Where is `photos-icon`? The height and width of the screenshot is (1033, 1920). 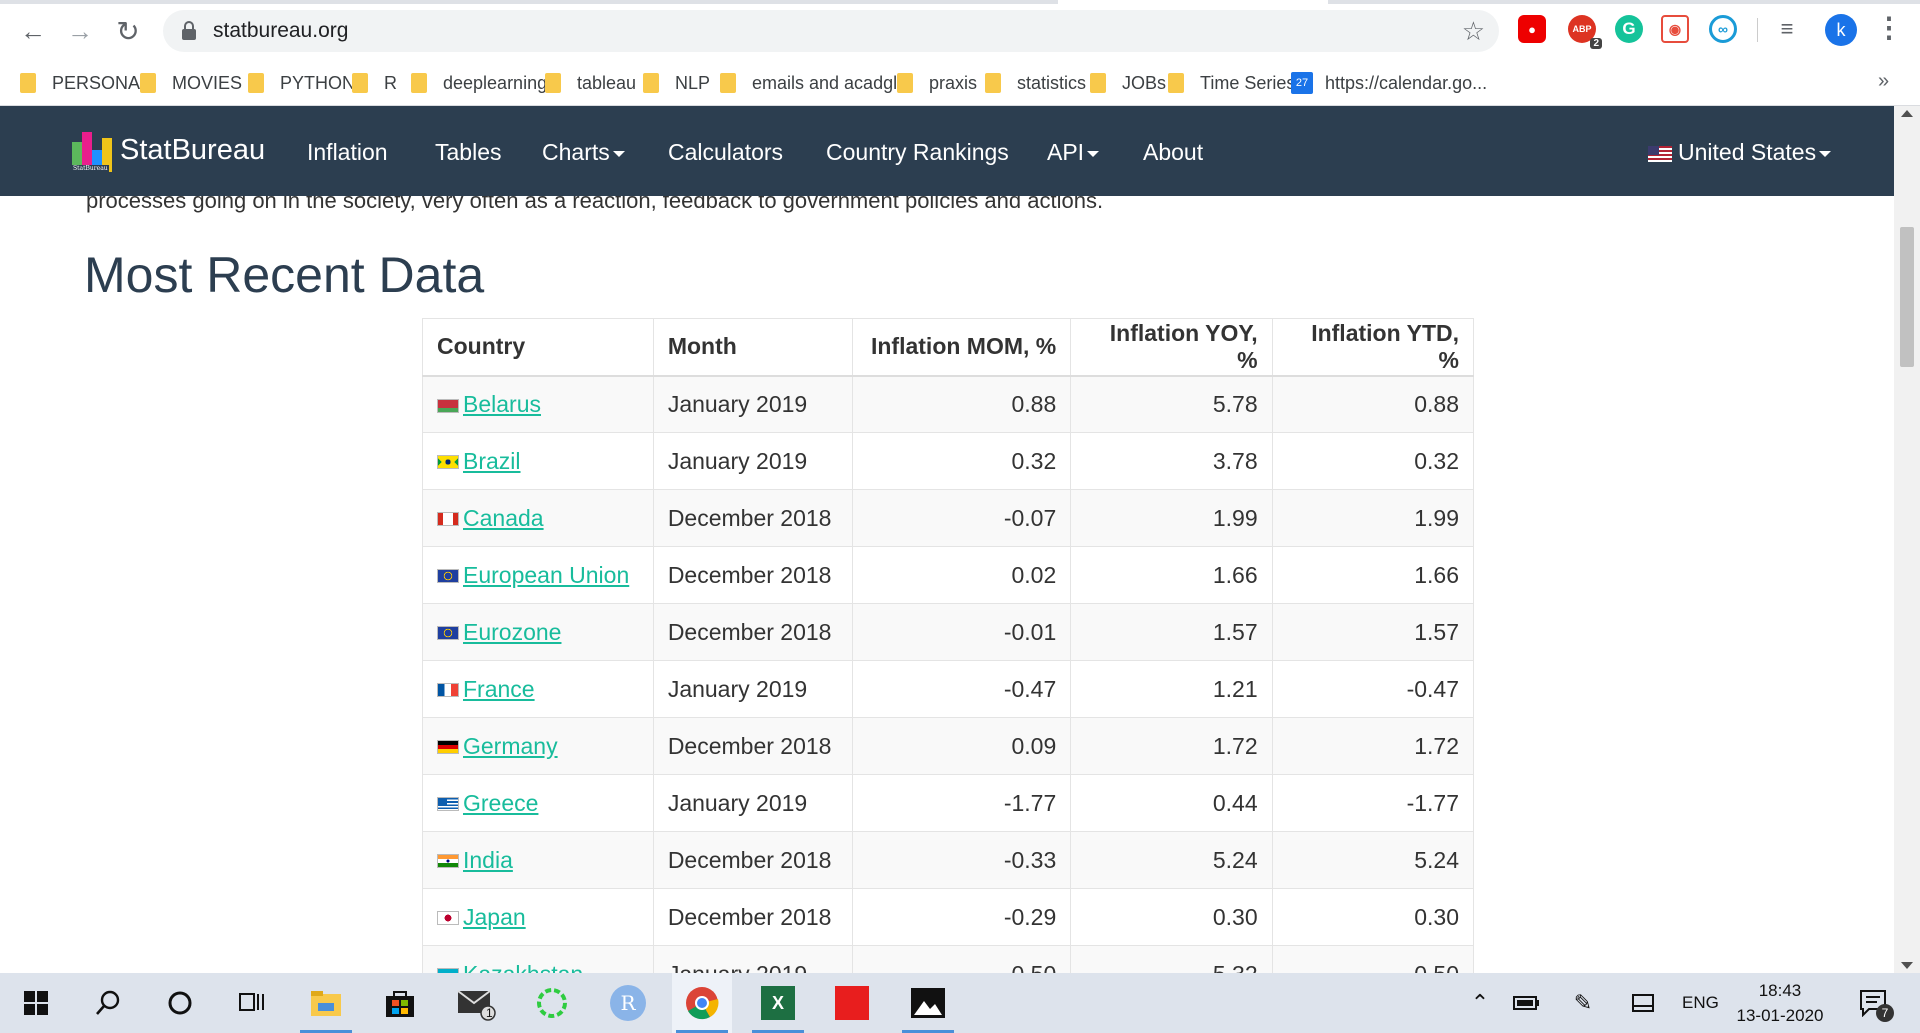
photos-icon is located at coordinates (928, 1003).